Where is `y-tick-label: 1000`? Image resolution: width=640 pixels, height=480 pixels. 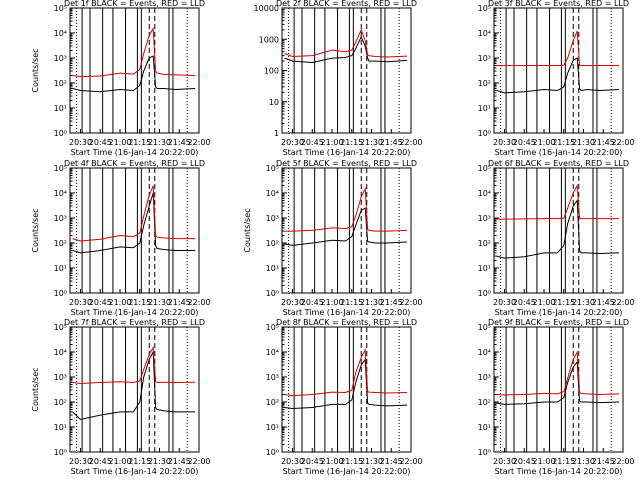 y-tick-label: 1000 is located at coordinates (269, 39).